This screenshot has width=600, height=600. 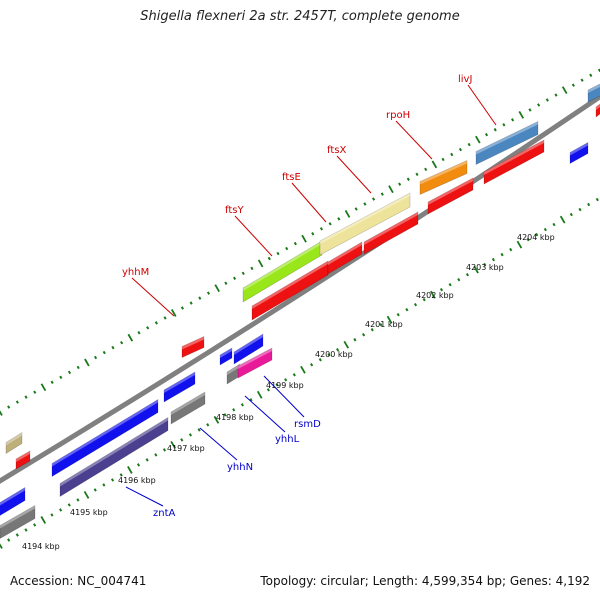 What do you see at coordinates (514, 157) in the screenshot?
I see `forward-cds-feature-5-highlight` at bounding box center [514, 157].